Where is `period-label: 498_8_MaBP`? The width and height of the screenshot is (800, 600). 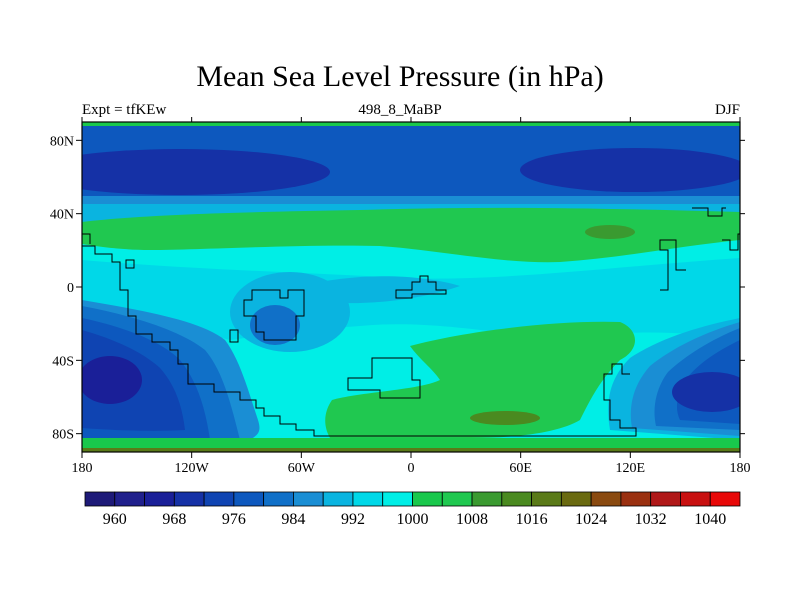 period-label: 498_8_MaBP is located at coordinates (400, 110).